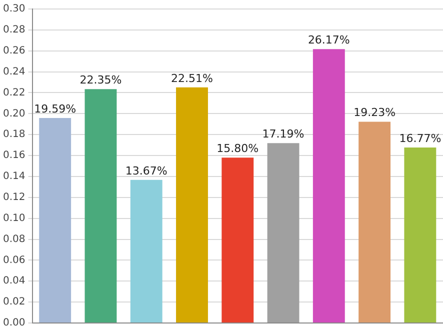 This screenshot has height=332, width=443. Describe the element at coordinates (14, 176) in the screenshot. I see `text: 0.14` at that location.